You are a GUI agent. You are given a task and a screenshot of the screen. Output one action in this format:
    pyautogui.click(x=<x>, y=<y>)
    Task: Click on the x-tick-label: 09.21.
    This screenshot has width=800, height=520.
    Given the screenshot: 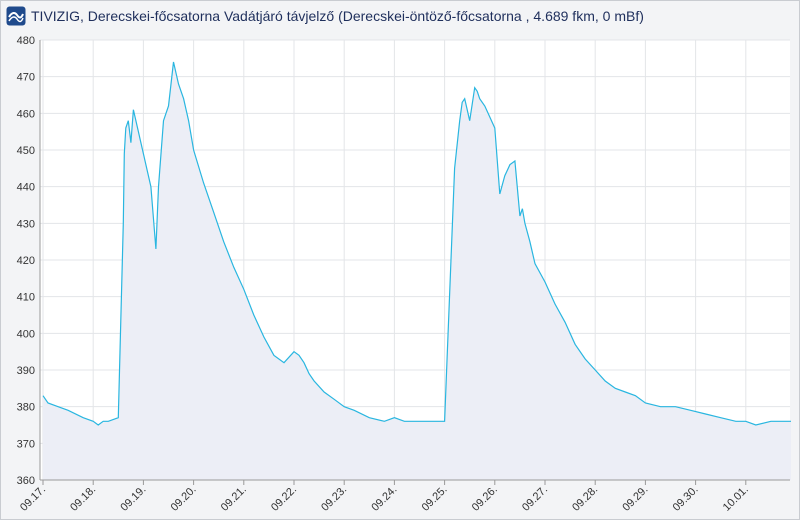 What is the action you would take?
    pyautogui.click(x=234, y=499)
    